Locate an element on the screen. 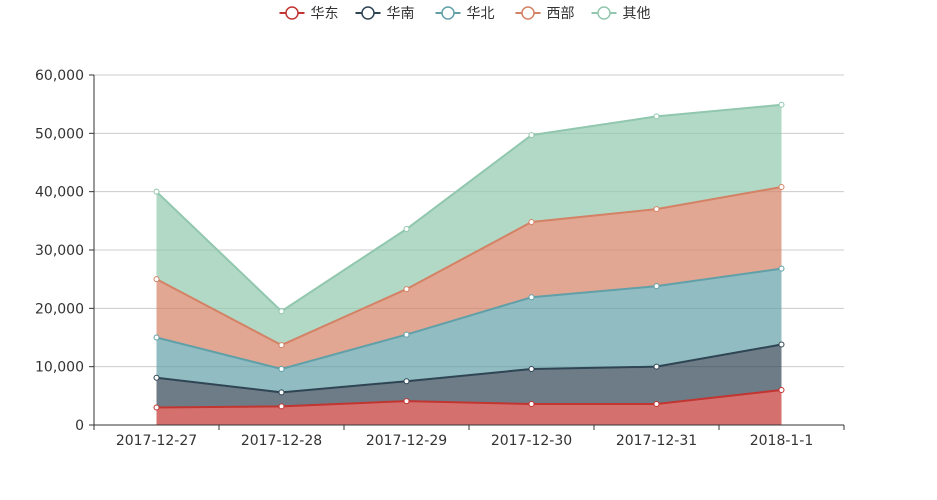 The width and height of the screenshot is (937, 500). x-tick-label: 2017-12-30 is located at coordinates (531, 441).